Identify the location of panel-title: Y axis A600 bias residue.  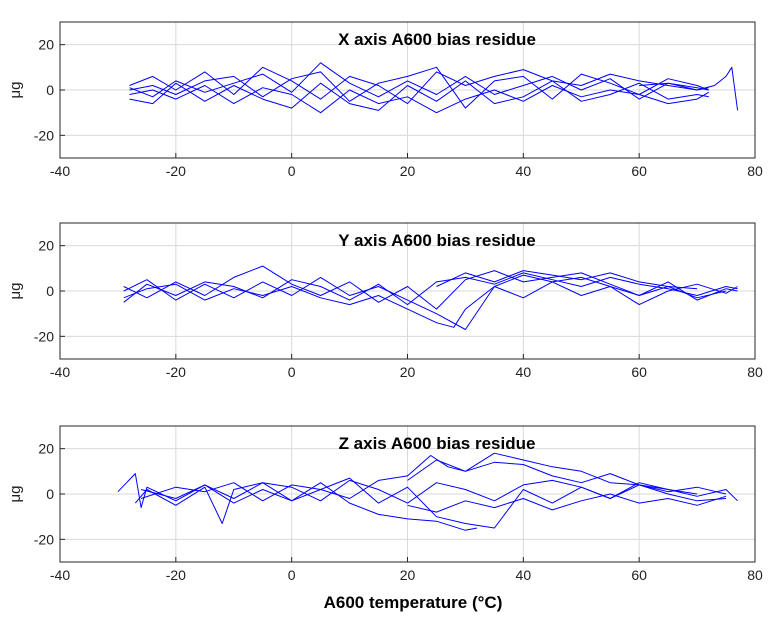
(437, 240).